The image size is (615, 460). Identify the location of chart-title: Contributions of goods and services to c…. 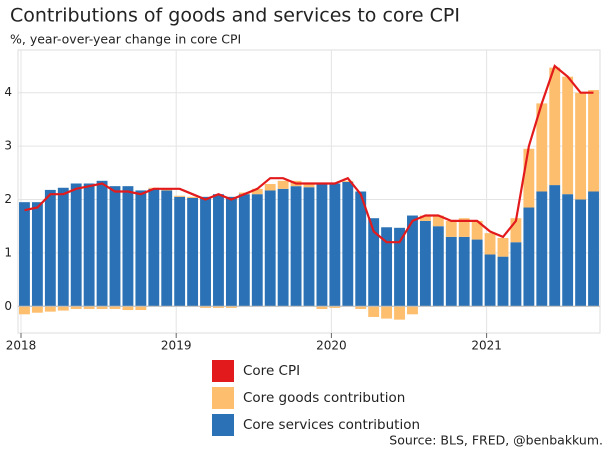
(235, 16).